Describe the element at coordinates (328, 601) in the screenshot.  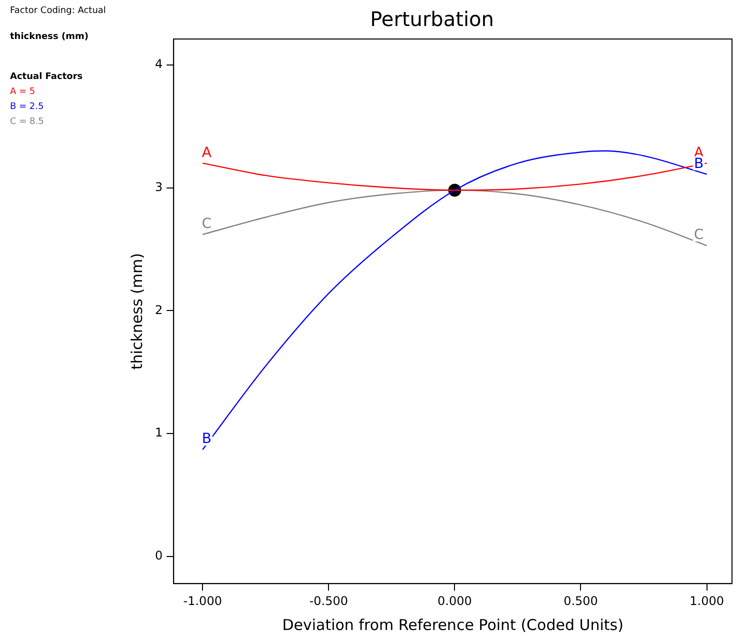
I see `x-tick-label: -0.500` at that location.